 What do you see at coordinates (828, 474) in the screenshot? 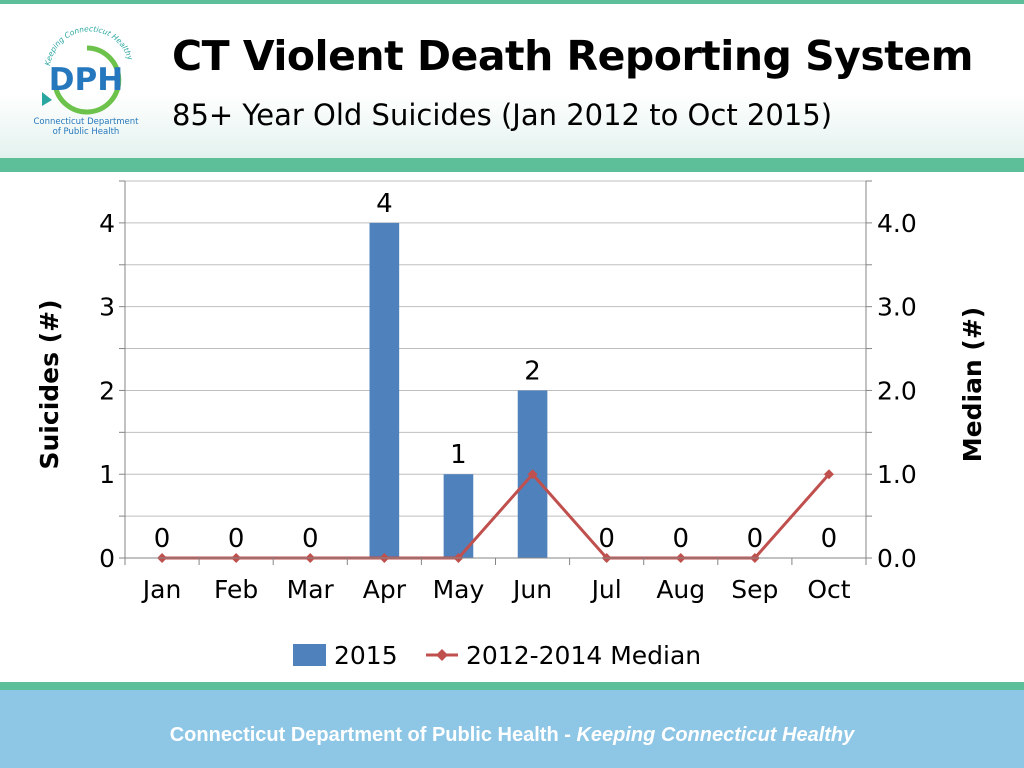
I see `median-point-oct` at bounding box center [828, 474].